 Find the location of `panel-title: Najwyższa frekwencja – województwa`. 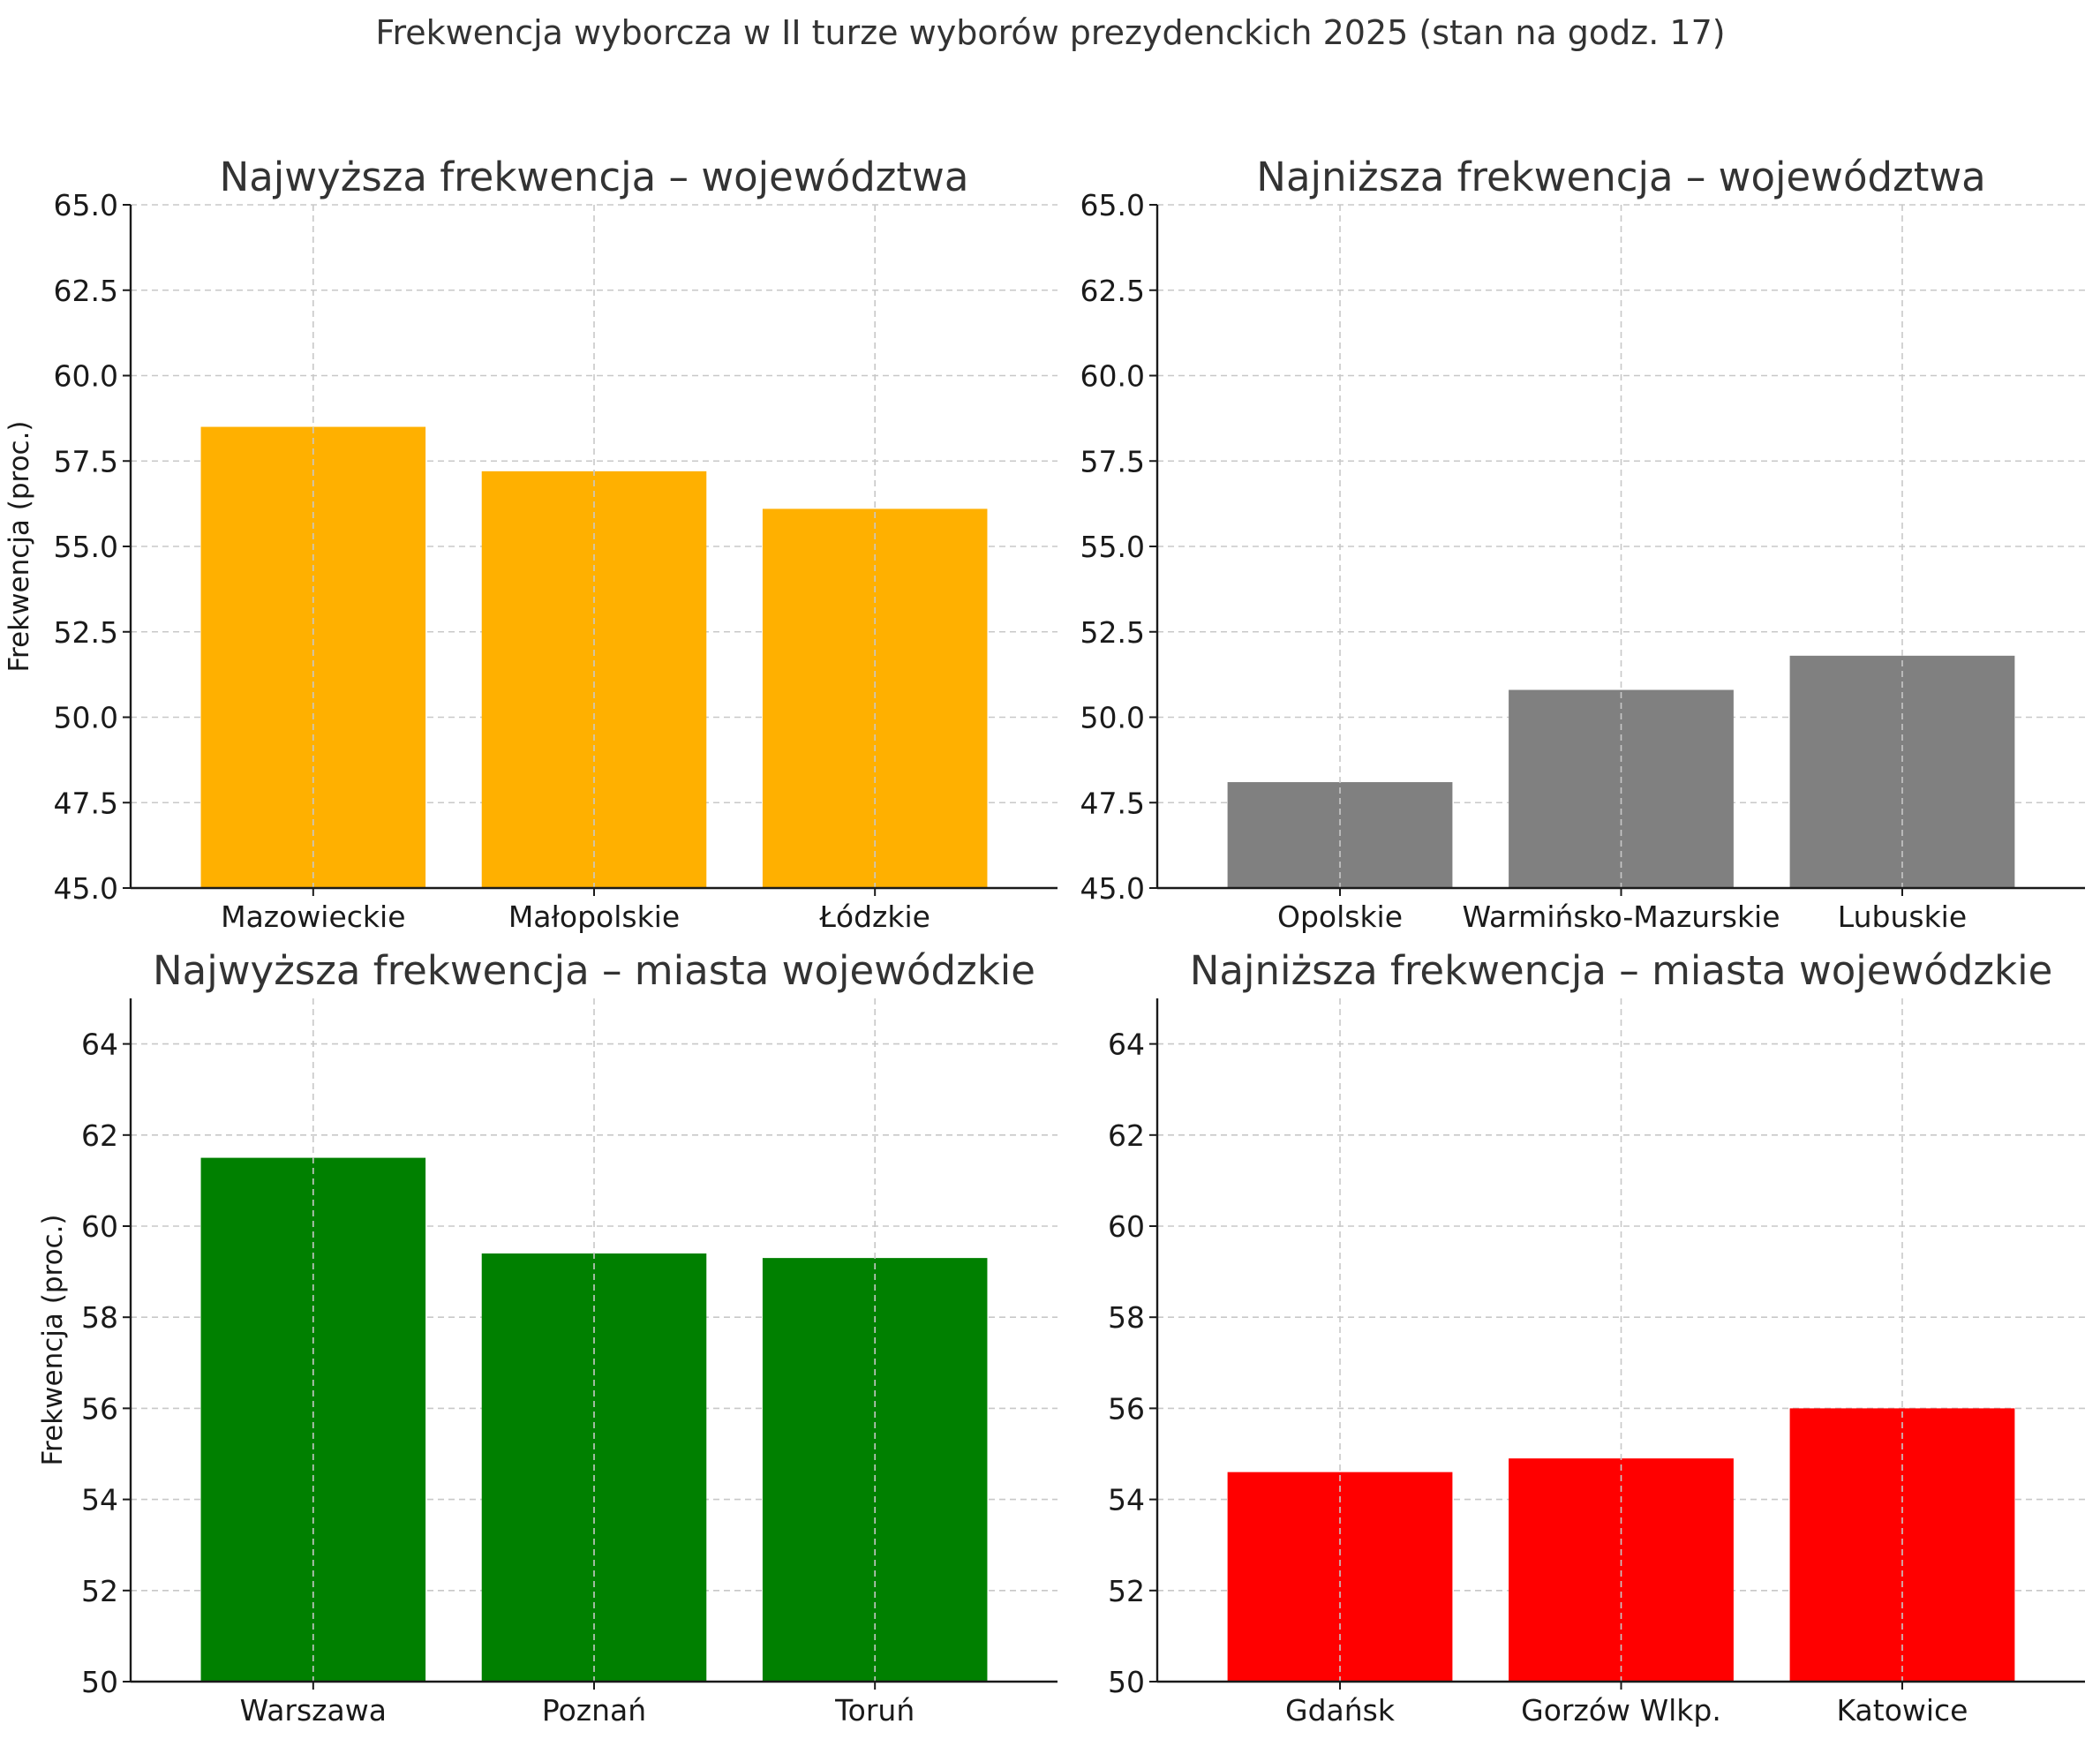

panel-title: Najwyższa frekwencja – województwa is located at coordinates (594, 177).